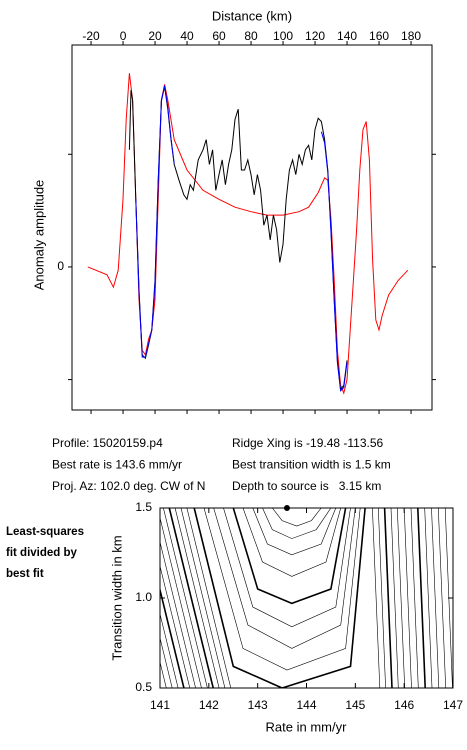 The width and height of the screenshot is (467, 750). Describe the element at coordinates (411, 36) in the screenshot. I see `x-tick-label: 180` at that location.